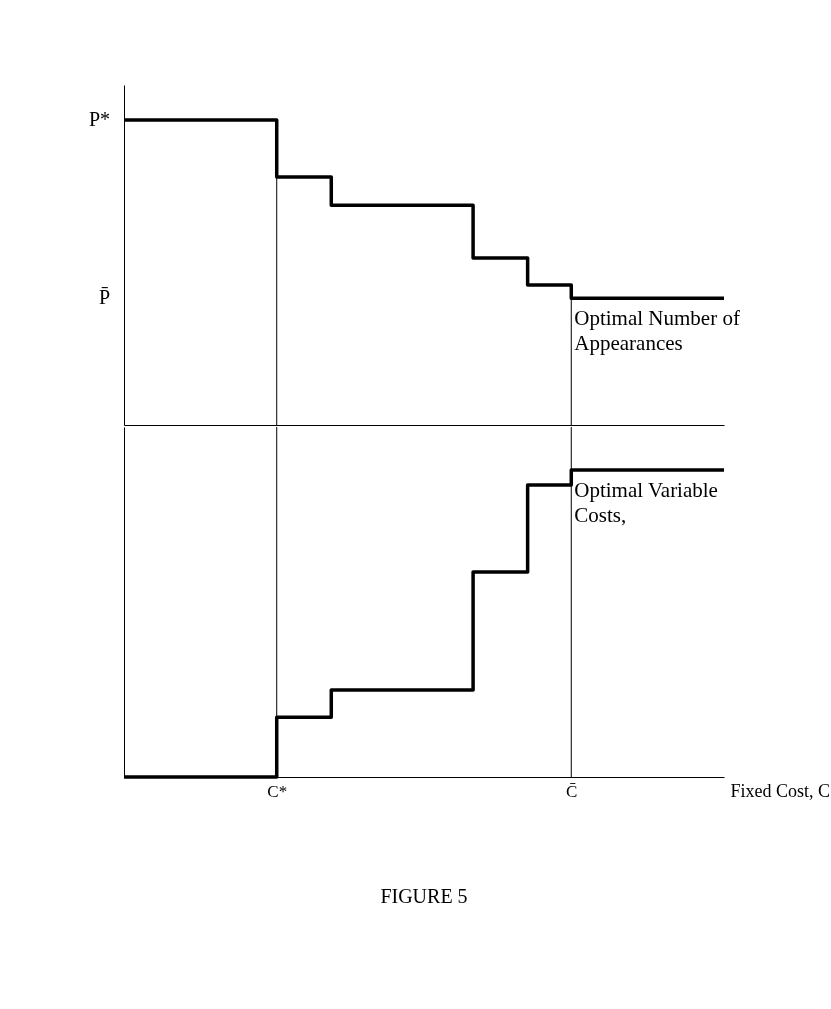 The image size is (831, 1009). Describe the element at coordinates (657, 331) in the screenshot. I see `series-label: Optimal Number of Appearances` at that location.